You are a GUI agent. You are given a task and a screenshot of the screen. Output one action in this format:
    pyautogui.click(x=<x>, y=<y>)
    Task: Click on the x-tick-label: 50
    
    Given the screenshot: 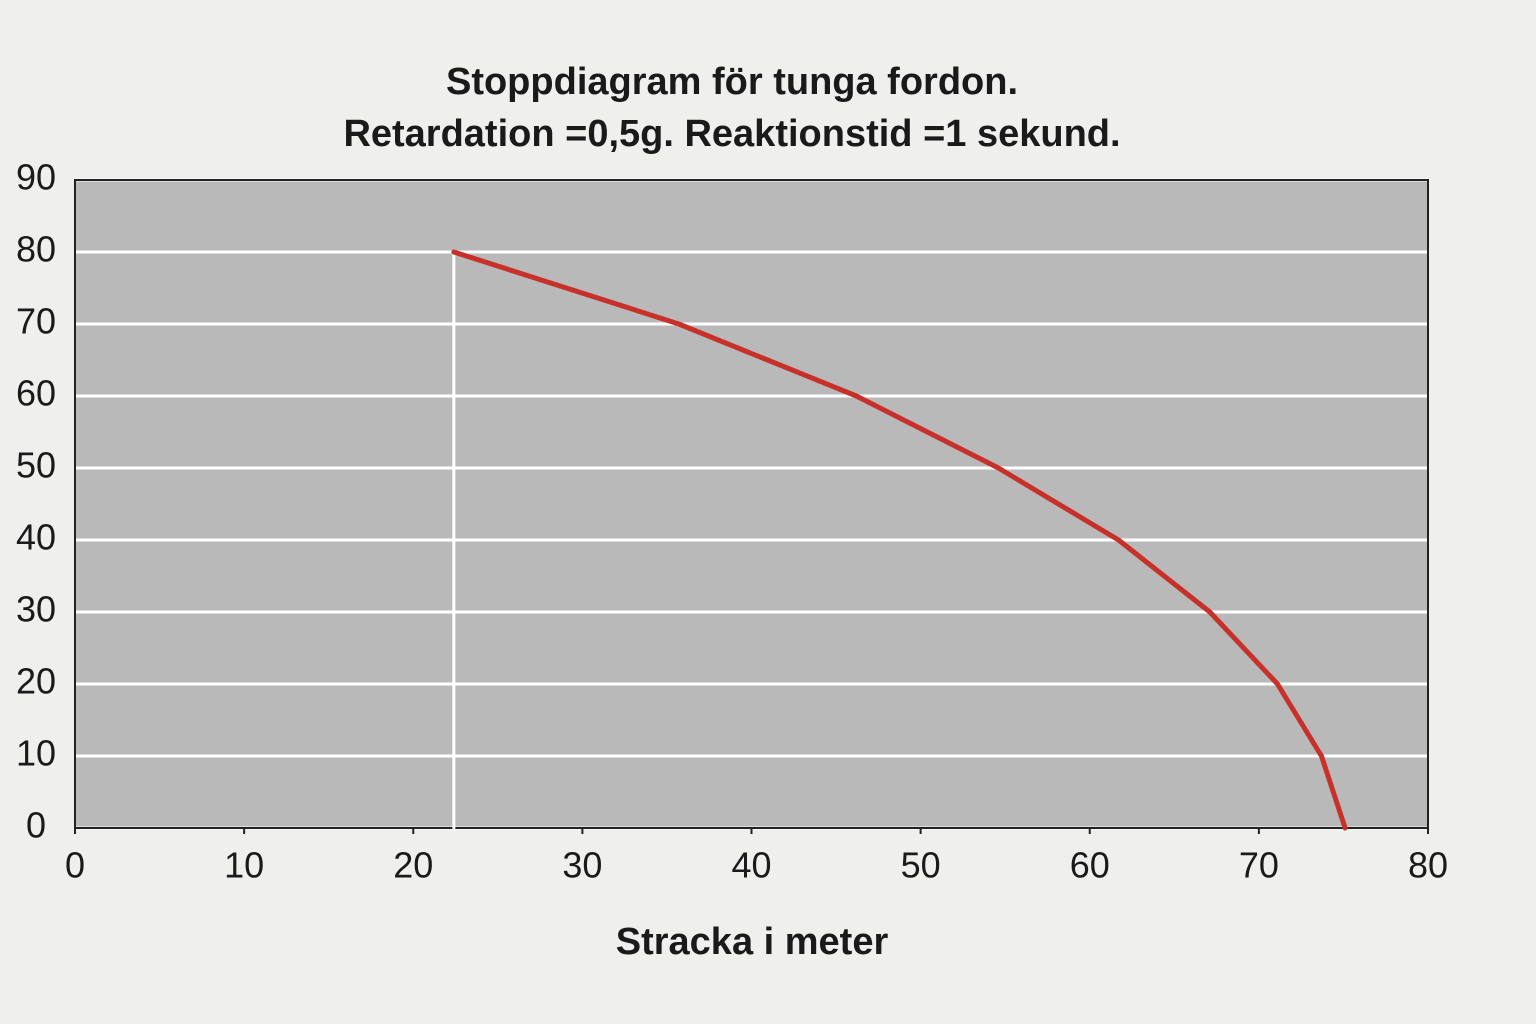 What is the action you would take?
    pyautogui.click(x=921, y=865)
    